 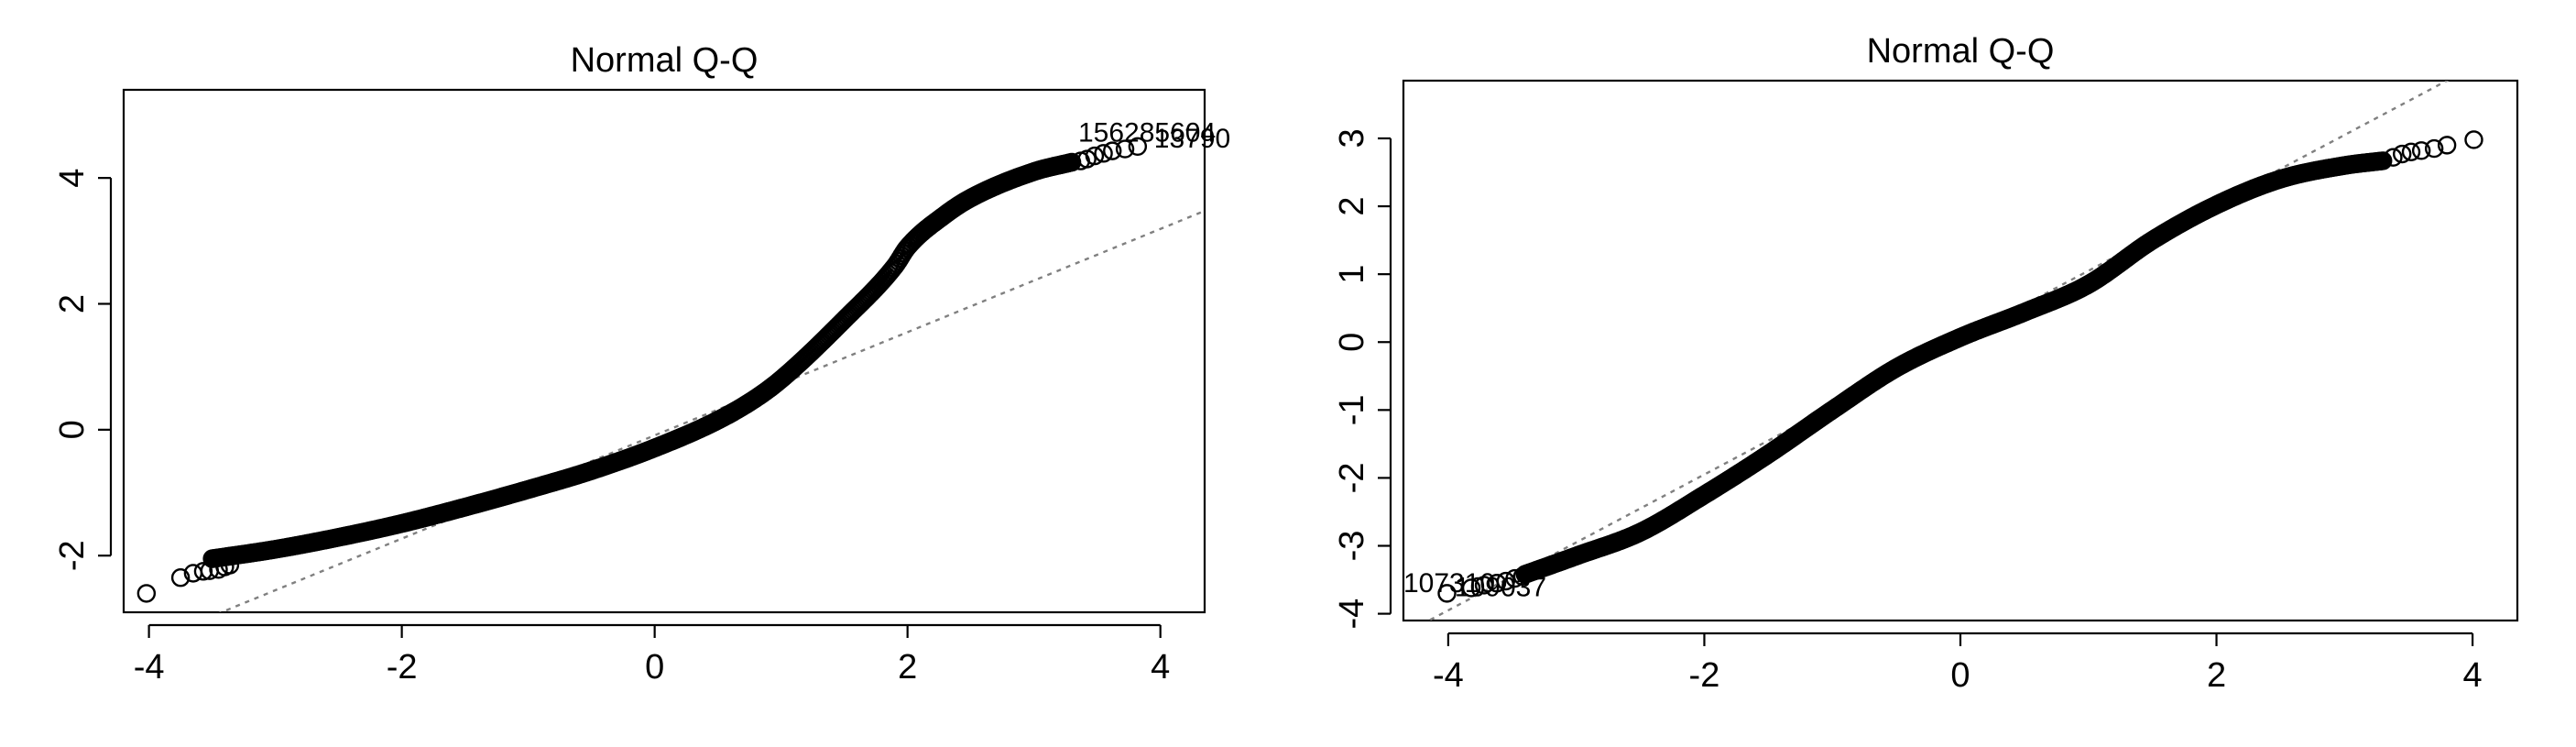 I want to click on y-tick-label: 4, so click(x=72, y=178).